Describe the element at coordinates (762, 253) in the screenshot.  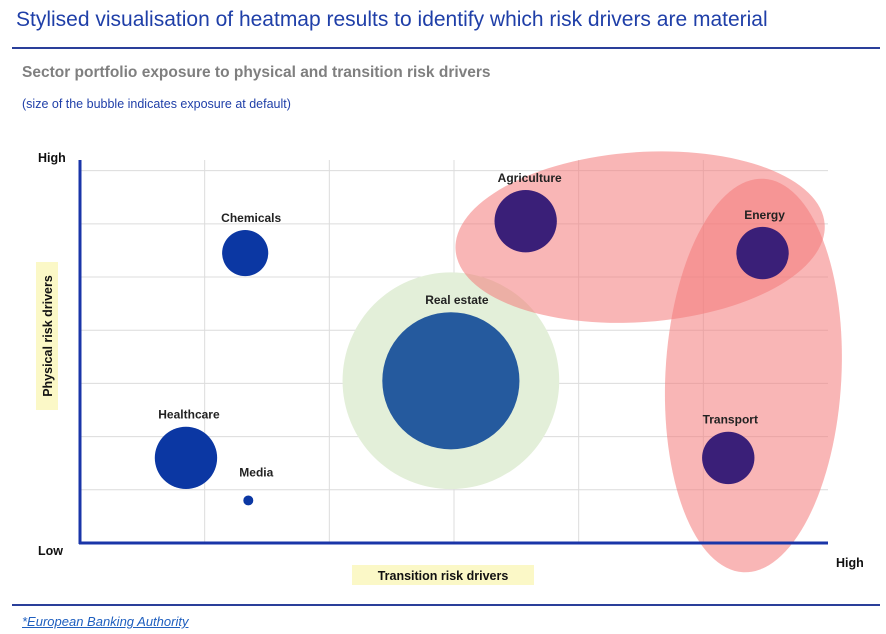
I see `energy-bubble` at that location.